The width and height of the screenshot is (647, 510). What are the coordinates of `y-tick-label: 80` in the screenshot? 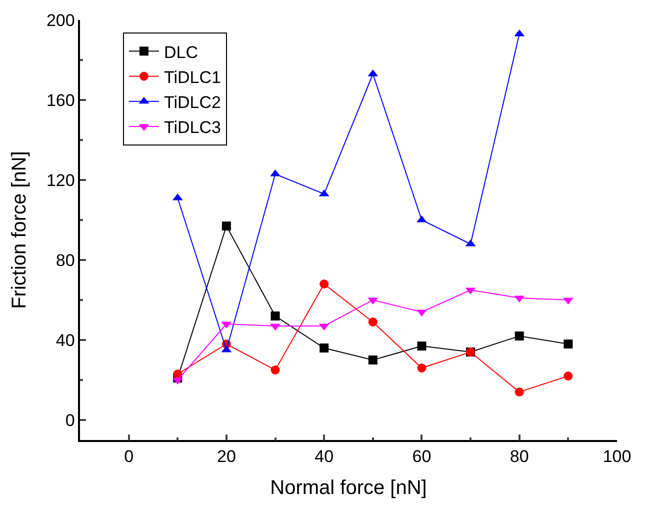 It's located at (65, 260).